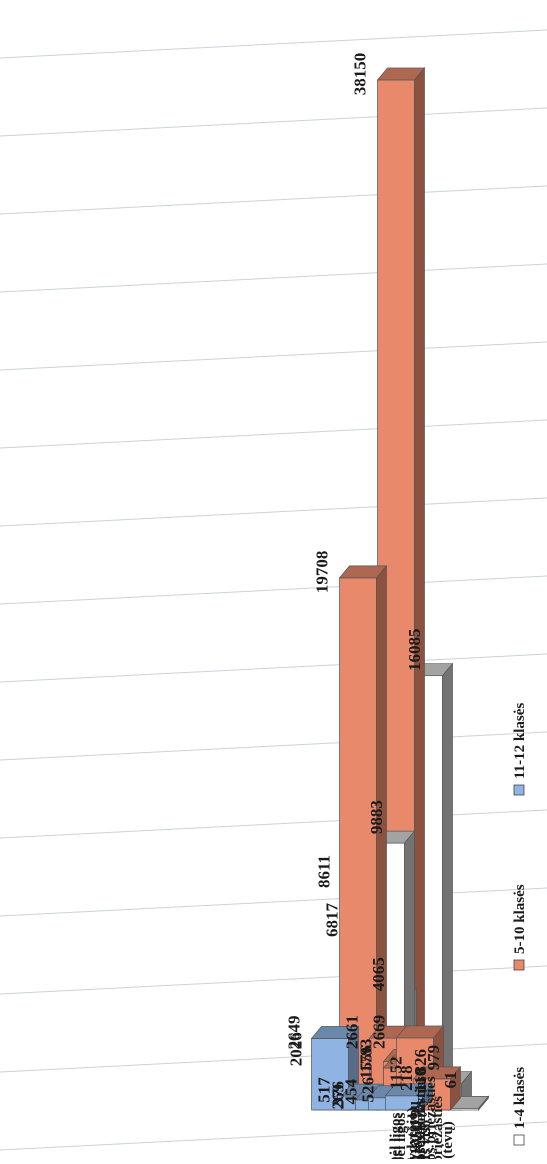 The image size is (547, 1164). What do you see at coordinates (332, 919) in the screenshot?
I see `data-label-11-12-klases-is-viso: 6817` at bounding box center [332, 919].